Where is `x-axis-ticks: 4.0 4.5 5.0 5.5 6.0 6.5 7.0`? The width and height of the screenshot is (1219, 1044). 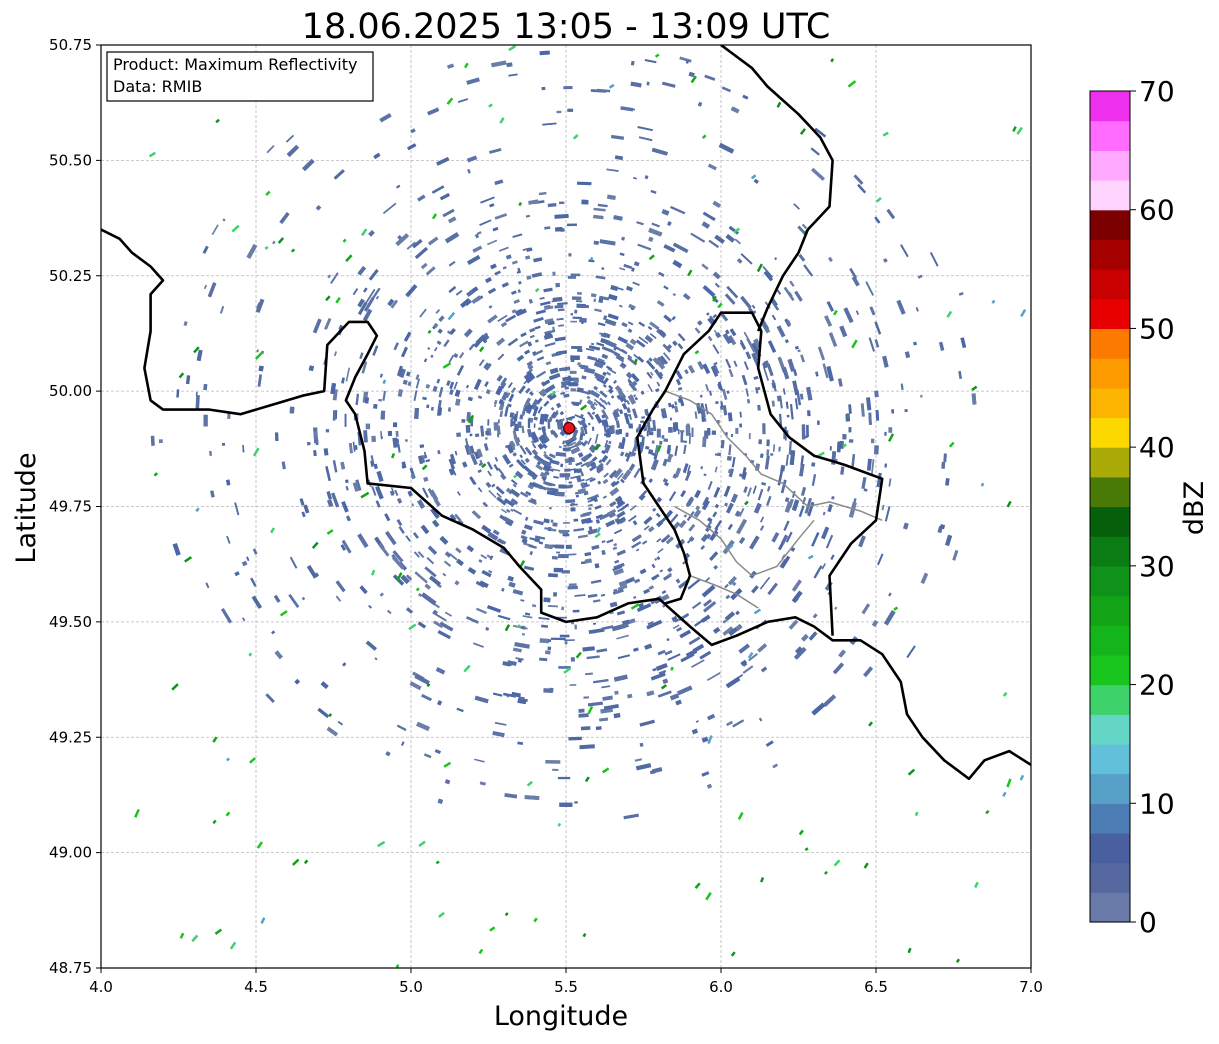
x-axis-ticks: 4.0 4.5 5.0 5.5 6.0 6.5 7.0 is located at coordinates (566, 982).